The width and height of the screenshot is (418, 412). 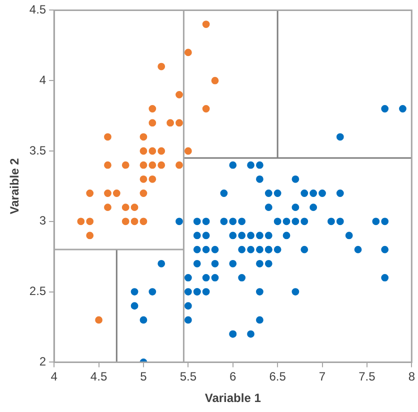 I want to click on y-tick-label: 2.5, so click(x=37, y=291).